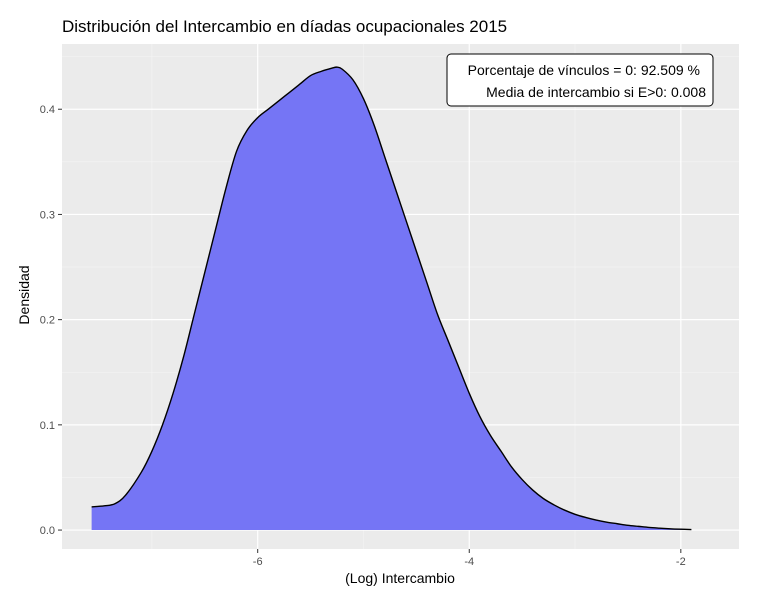 The image size is (759, 606). Describe the element at coordinates (47, 215) in the screenshot. I see `y-tick-label: 0.3` at that location.